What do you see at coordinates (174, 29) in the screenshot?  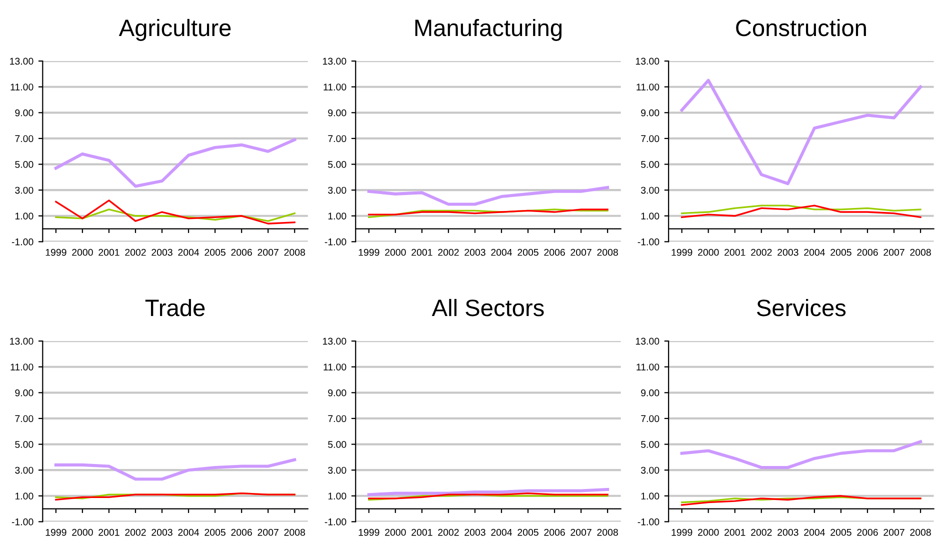 I see `chart-title: Agriculture` at bounding box center [174, 29].